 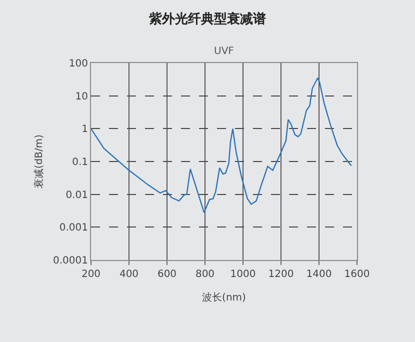 What do you see at coordinates (91, 274) in the screenshot?
I see `x-tick-label: 200` at bounding box center [91, 274].